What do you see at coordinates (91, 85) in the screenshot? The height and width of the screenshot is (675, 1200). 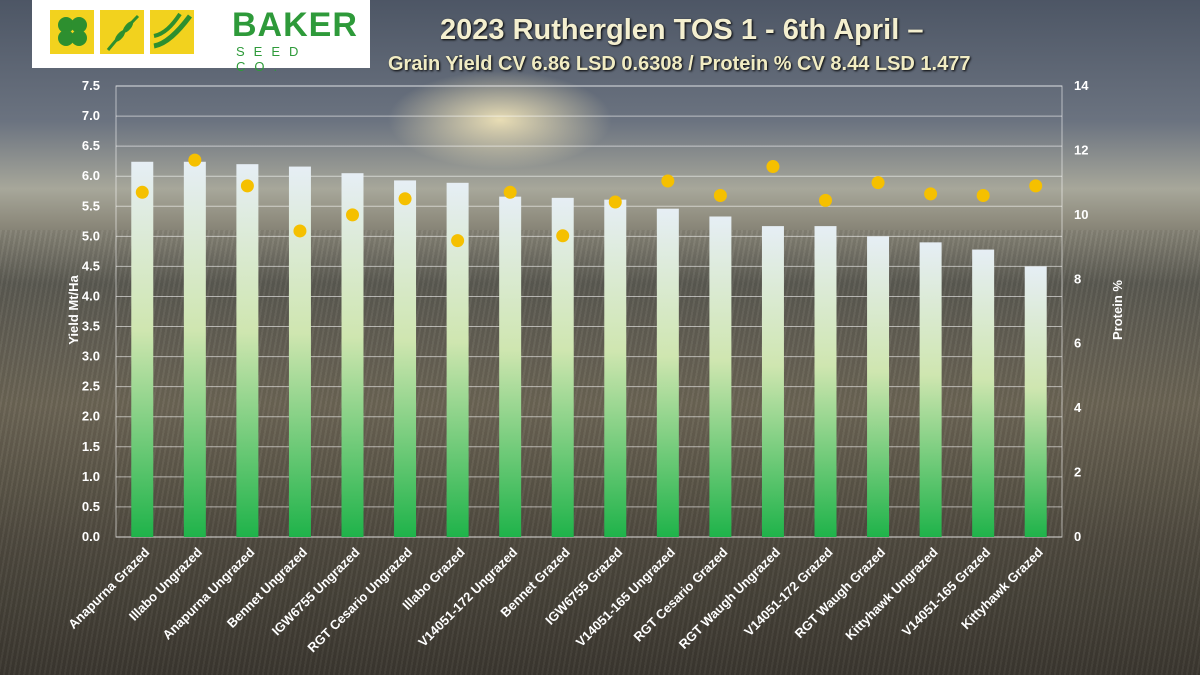 I see `y-tick-label: 7.5` at bounding box center [91, 85].